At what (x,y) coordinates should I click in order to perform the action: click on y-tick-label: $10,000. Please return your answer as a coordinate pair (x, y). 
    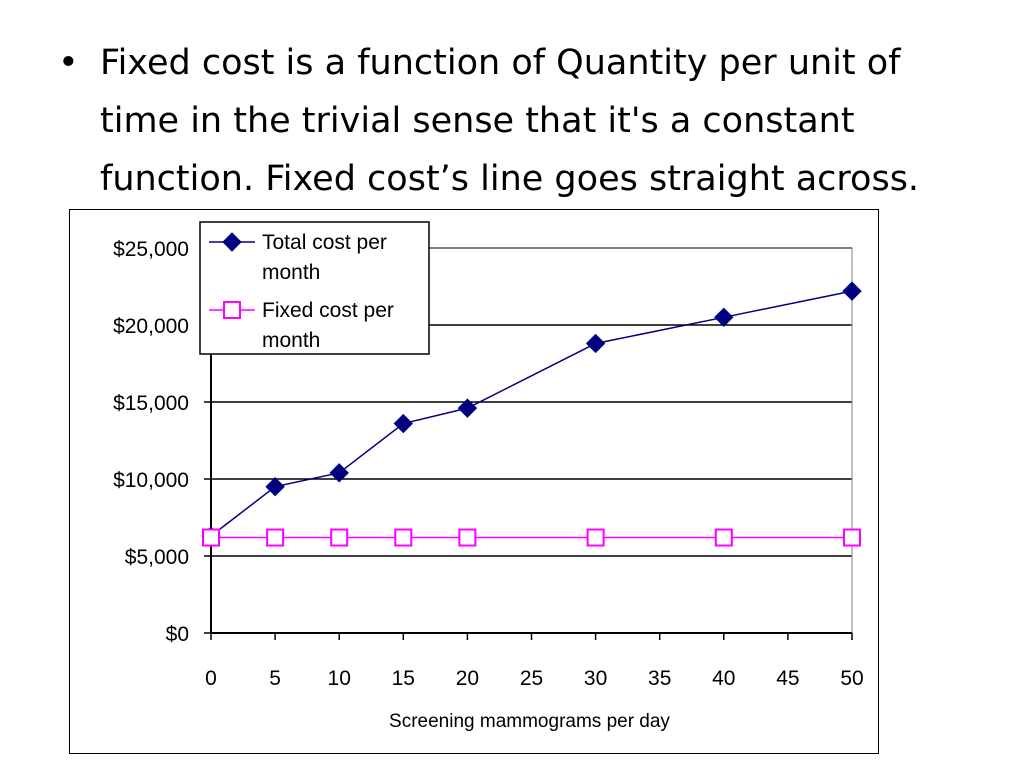
    Looking at the image, I should click on (151, 480).